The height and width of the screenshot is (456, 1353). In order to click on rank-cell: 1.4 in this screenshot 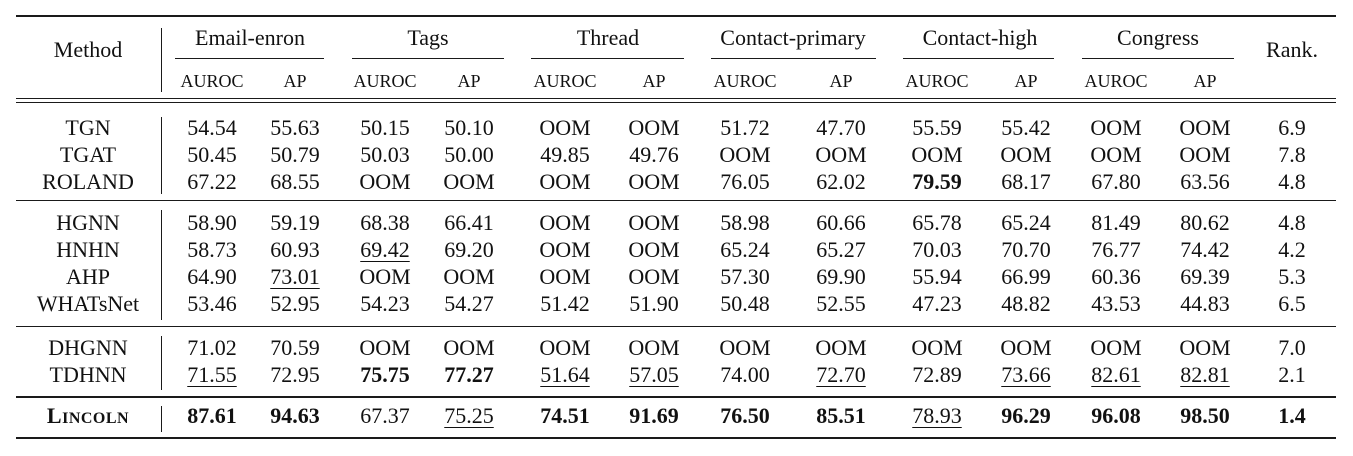, I will do `click(1292, 415)`.